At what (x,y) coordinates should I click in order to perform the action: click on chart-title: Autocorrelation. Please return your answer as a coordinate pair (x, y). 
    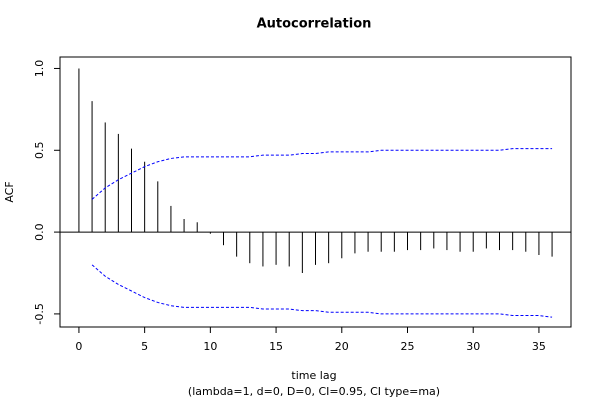
    Looking at the image, I should click on (314, 24).